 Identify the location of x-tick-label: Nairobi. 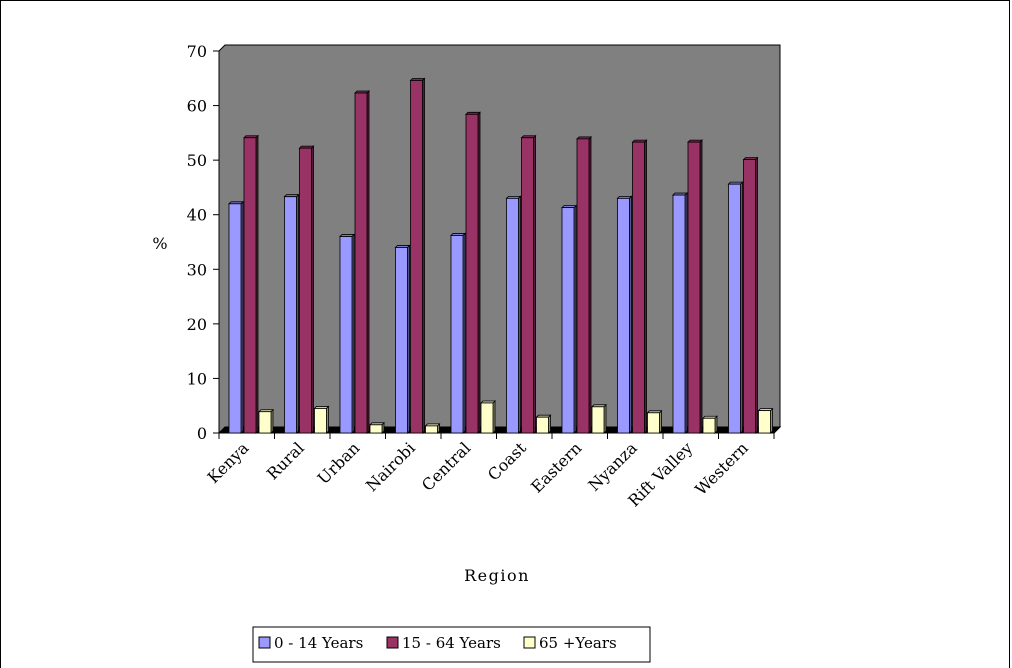
(390, 466).